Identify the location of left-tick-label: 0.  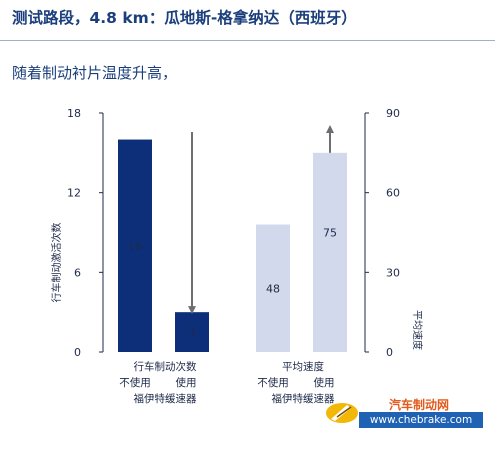
(77, 352).